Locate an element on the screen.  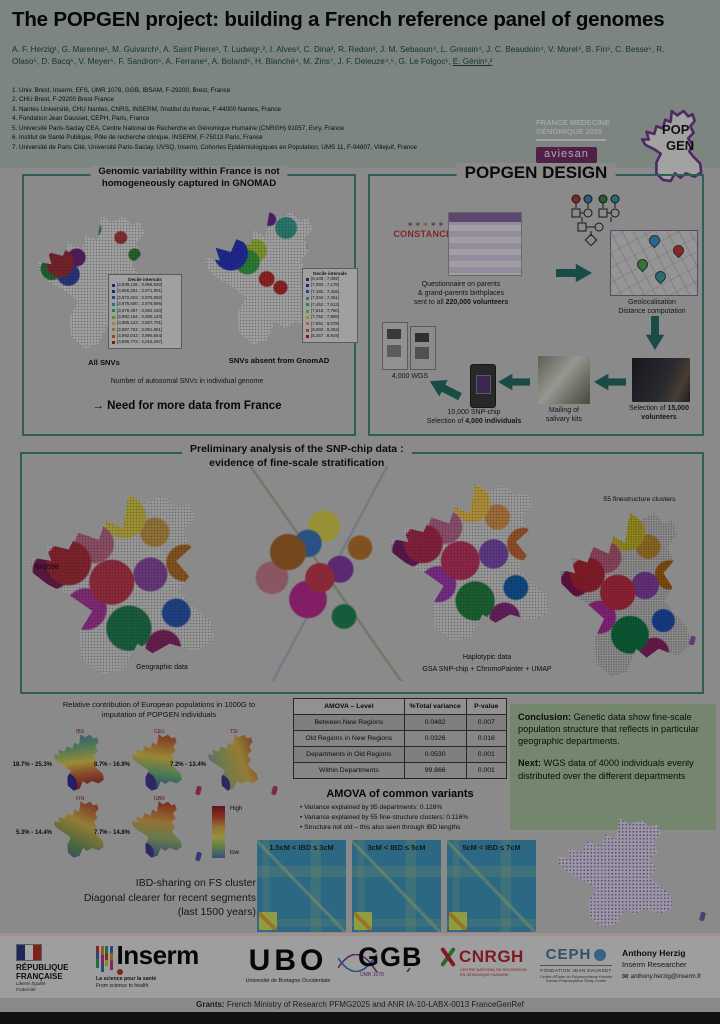
table-row: Old Regions in New Regions 0.0326 0.016 is located at coordinates (400, 738).